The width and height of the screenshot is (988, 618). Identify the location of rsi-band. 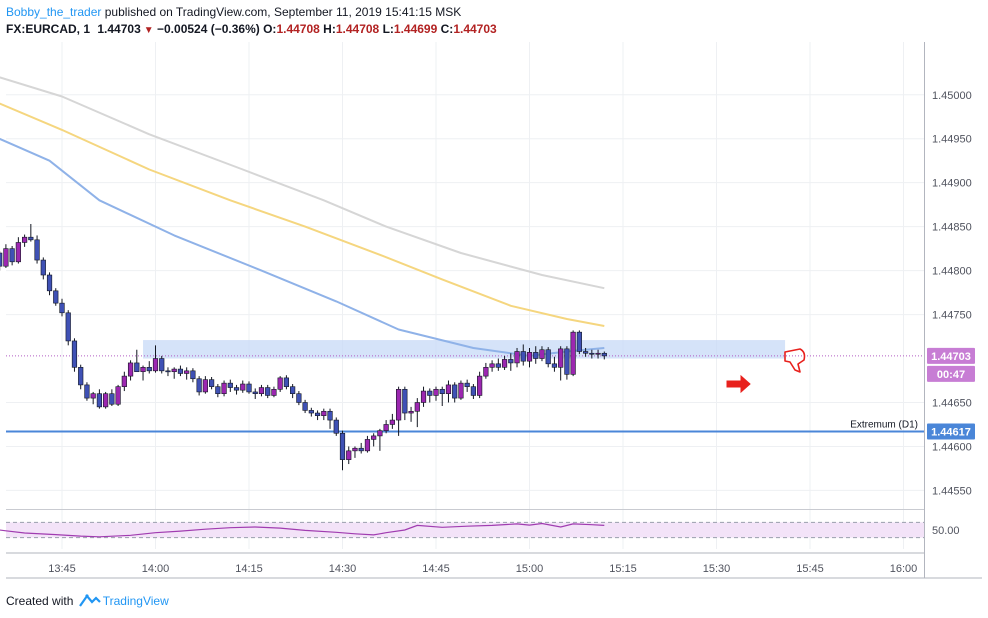
(465, 530).